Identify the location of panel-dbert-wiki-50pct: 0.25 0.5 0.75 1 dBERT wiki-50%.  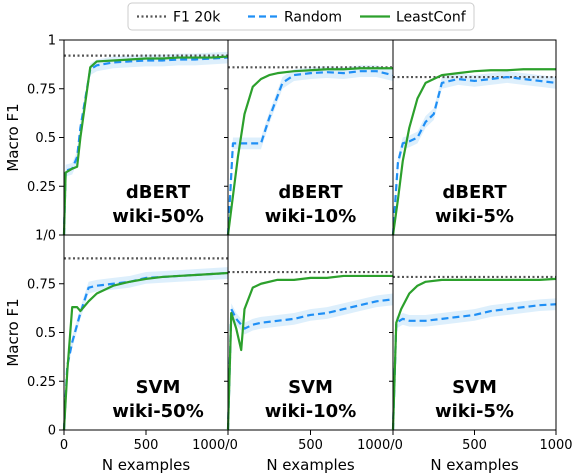
(128, 135).